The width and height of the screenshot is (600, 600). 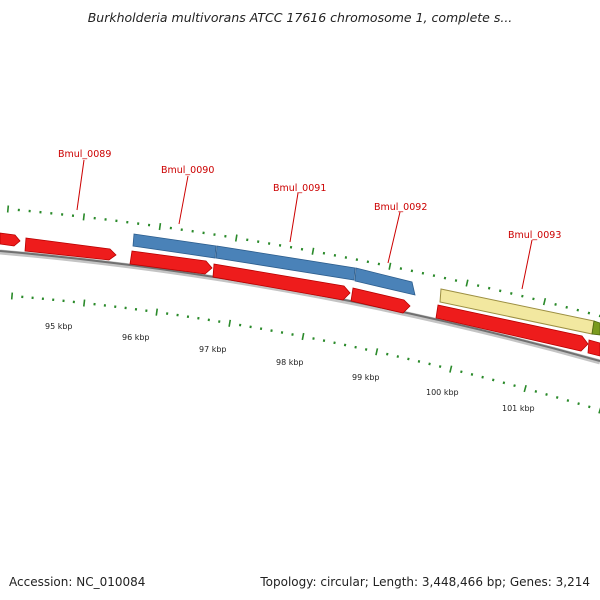 I want to click on gene-label-bmul-0092: Bmul_0092, so click(x=400, y=207).